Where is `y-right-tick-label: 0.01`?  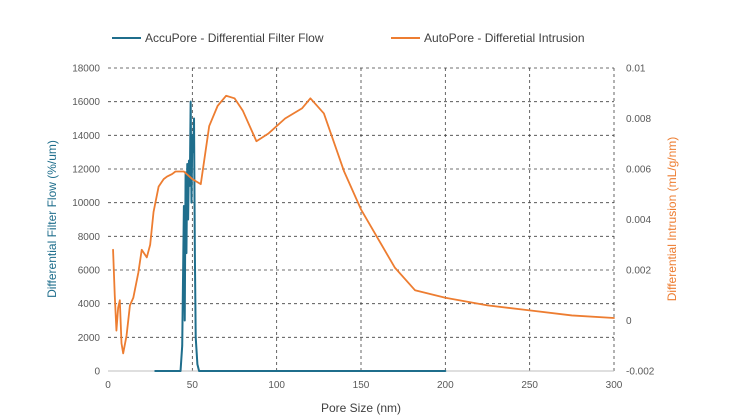 y-right-tick-label: 0.01 is located at coordinates (636, 69).